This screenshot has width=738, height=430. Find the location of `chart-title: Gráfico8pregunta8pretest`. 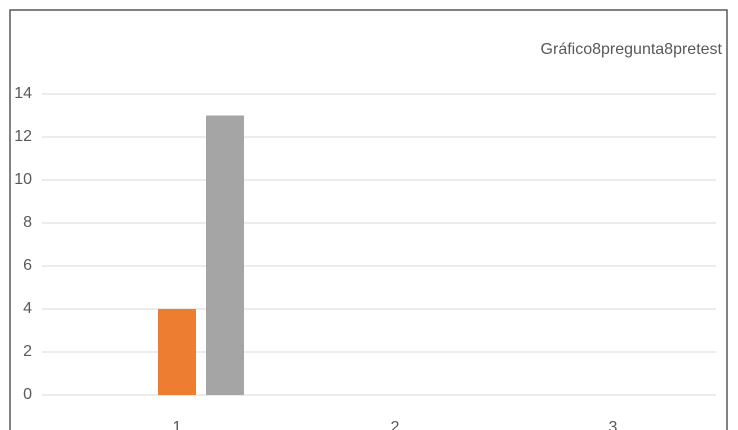

chart-title: Gráfico8pregunta8pretest is located at coordinates (632, 49).